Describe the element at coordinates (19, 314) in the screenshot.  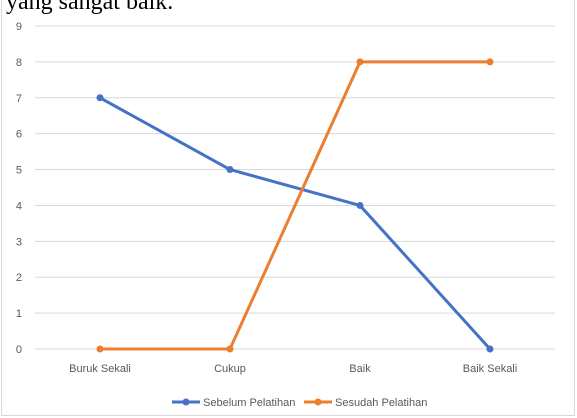
I see `y-tick-label-1: 1` at that location.